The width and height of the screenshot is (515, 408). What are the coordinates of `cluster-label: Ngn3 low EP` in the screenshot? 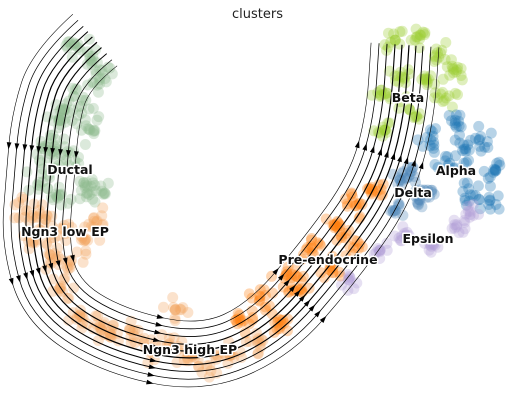 It's located at (65, 231).